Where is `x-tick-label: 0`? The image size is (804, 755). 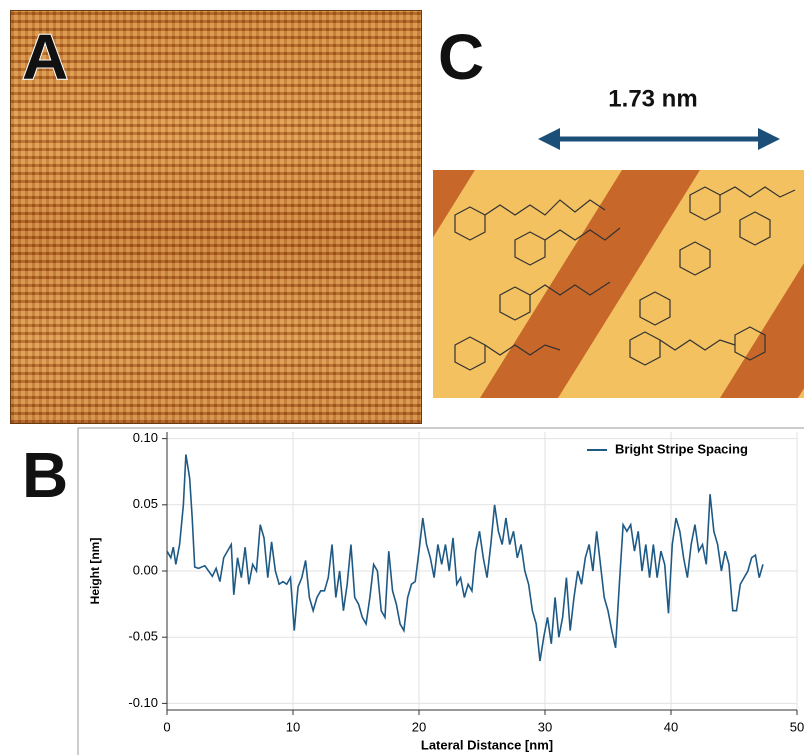
x-tick-label: 0 is located at coordinates (166, 726).